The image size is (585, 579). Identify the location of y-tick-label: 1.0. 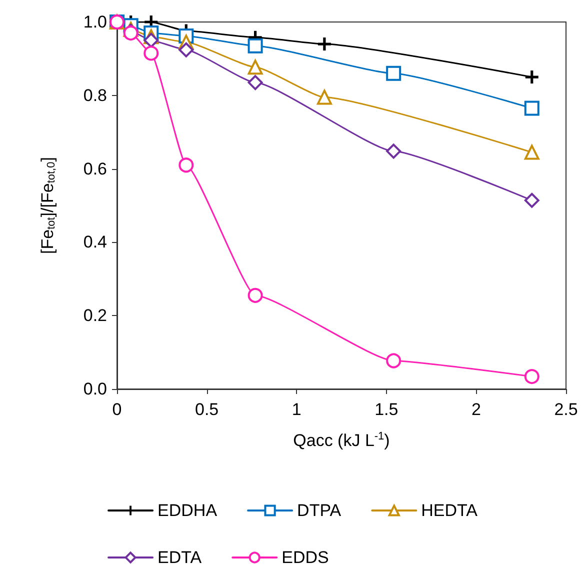
(95, 22).